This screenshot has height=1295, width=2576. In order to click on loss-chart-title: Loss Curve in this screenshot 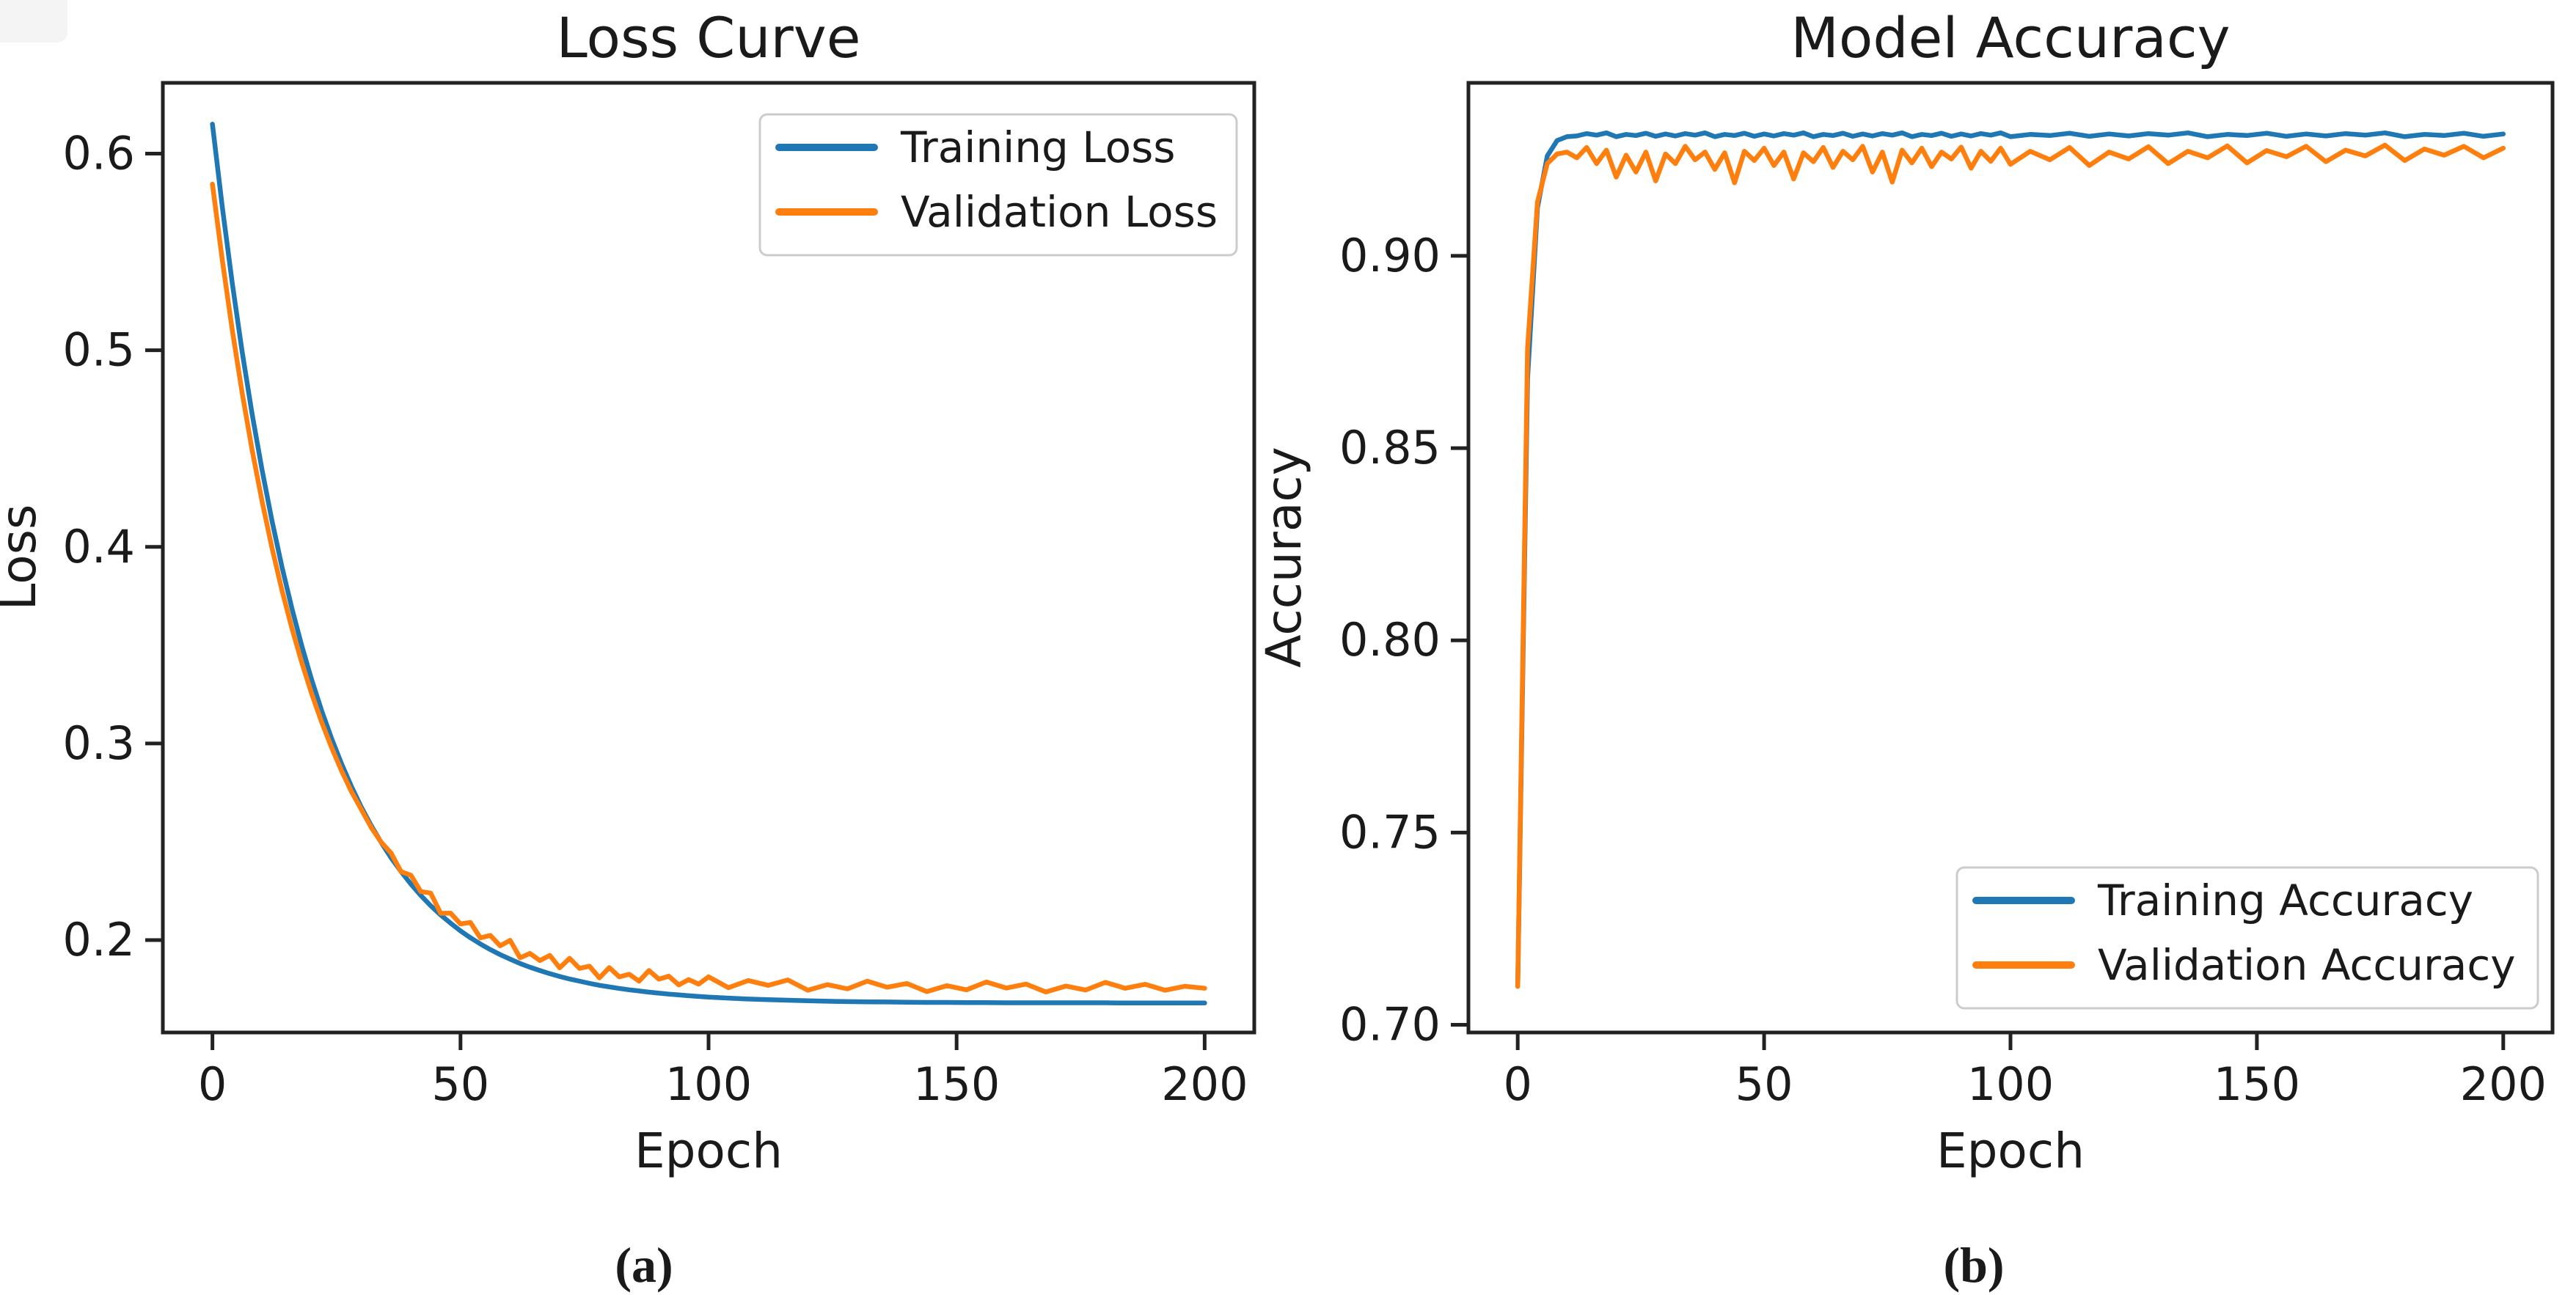, I will do `click(708, 37)`.